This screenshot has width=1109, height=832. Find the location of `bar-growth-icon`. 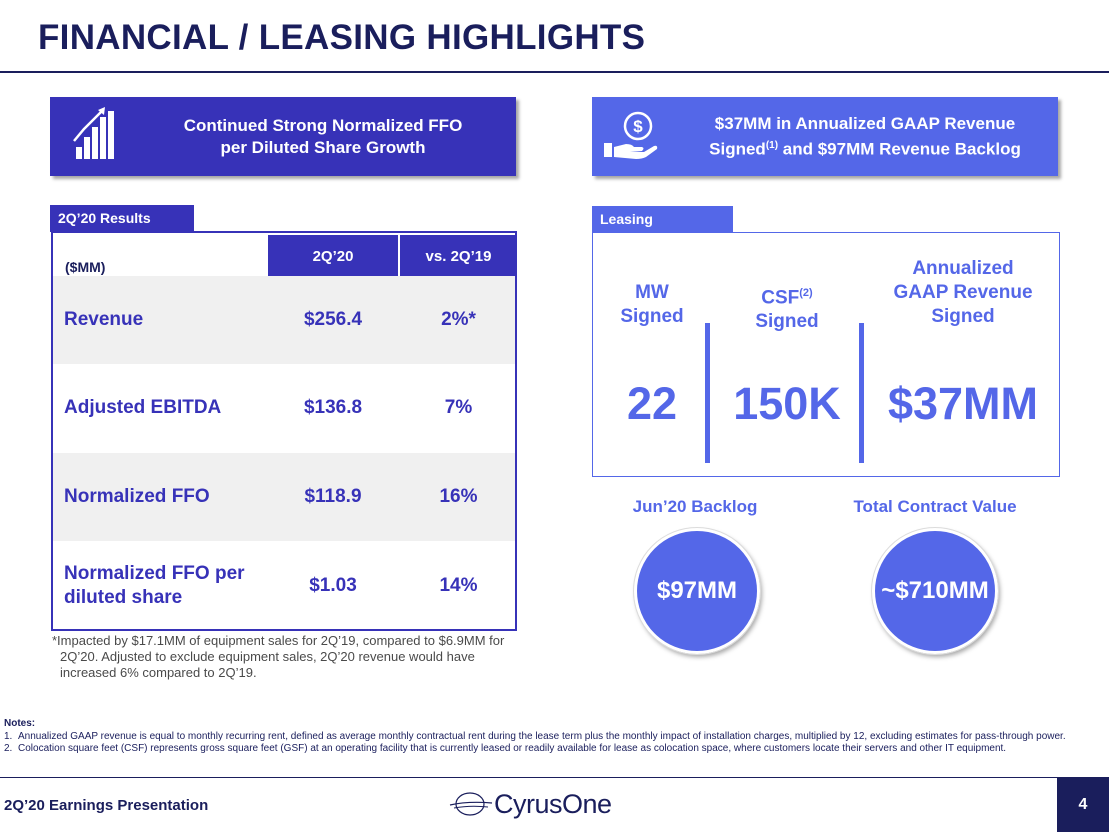

bar-growth-icon is located at coordinates (90, 136).